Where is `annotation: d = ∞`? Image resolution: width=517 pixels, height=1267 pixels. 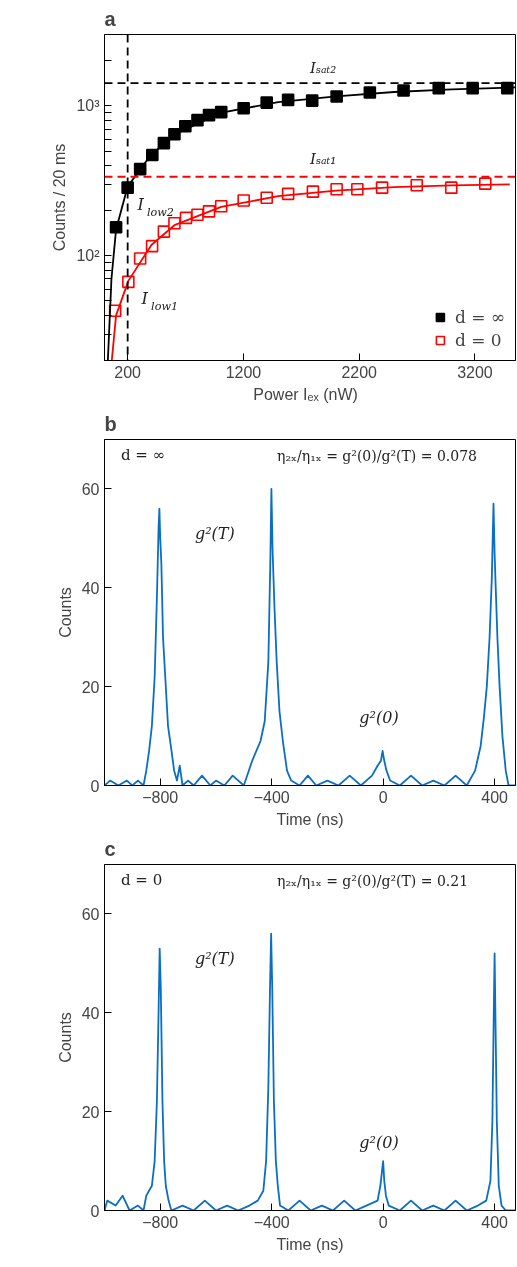
annotation: d = ∞ is located at coordinates (143, 454).